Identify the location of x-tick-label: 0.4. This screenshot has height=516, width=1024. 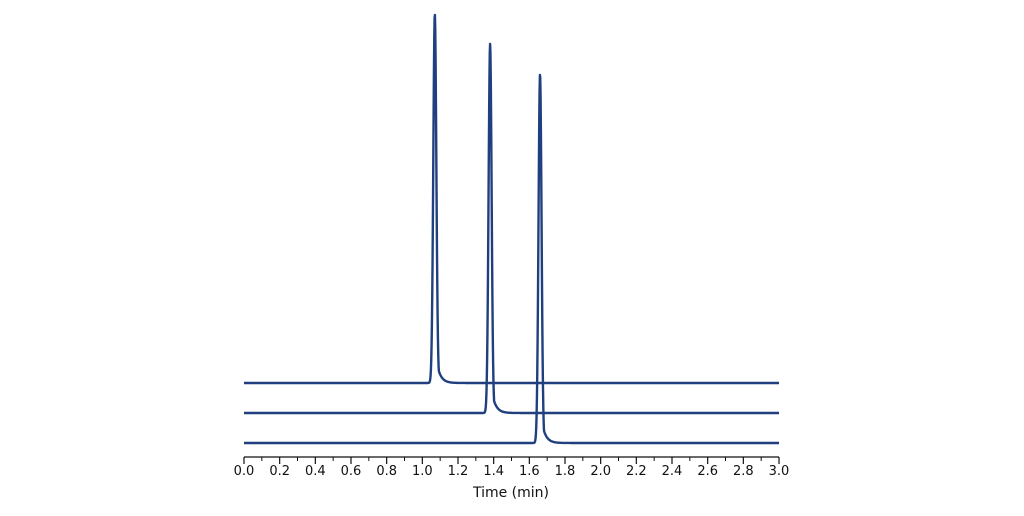
(315, 471).